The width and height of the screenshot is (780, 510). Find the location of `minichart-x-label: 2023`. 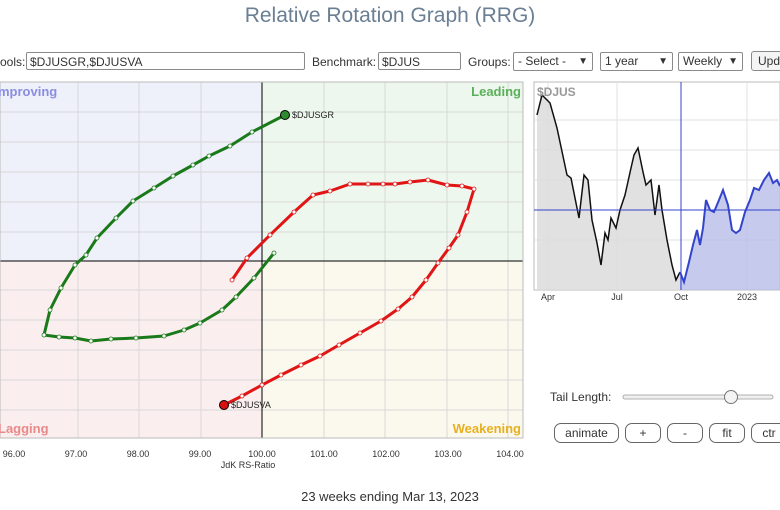

minichart-x-label: 2023 is located at coordinates (747, 297).